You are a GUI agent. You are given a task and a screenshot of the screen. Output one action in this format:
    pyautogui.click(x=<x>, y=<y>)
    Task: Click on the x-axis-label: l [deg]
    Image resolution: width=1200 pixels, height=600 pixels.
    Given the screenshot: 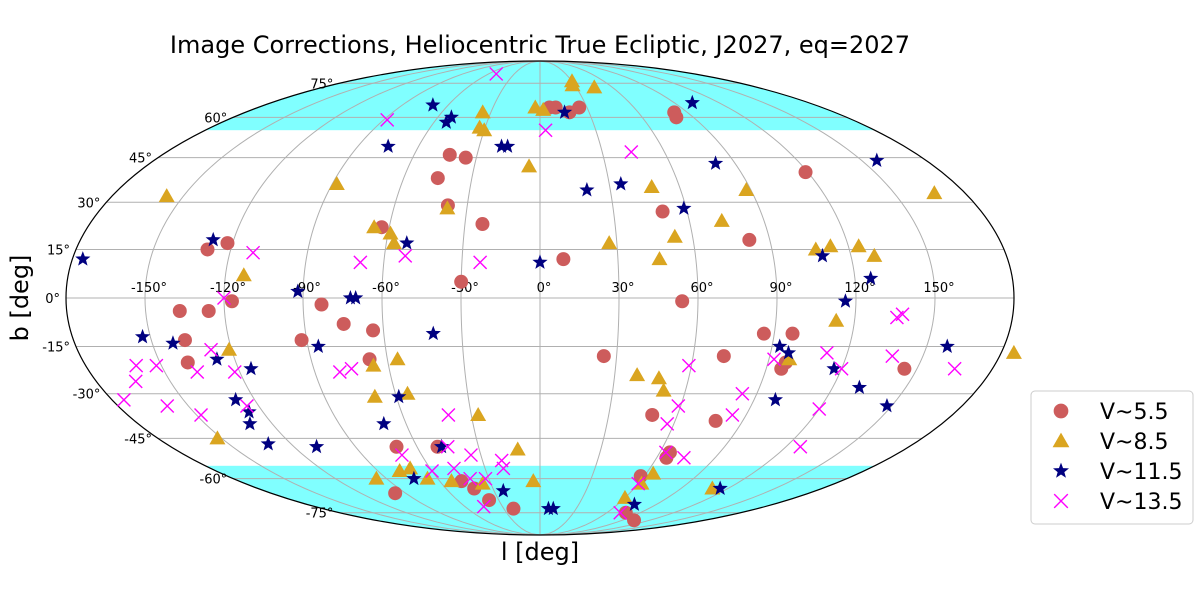 What is the action you would take?
    pyautogui.click(x=540, y=552)
    